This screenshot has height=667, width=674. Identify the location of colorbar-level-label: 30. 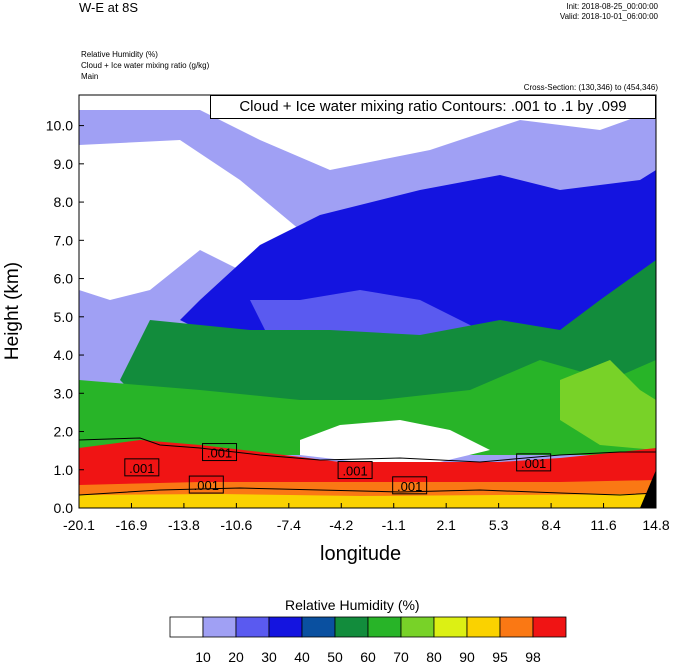
(269, 657).